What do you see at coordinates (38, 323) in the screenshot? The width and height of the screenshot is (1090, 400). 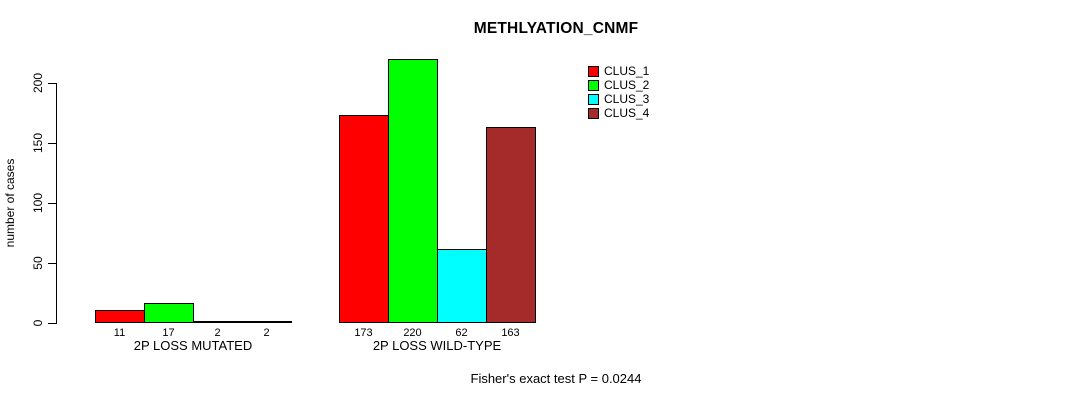 I see `y-tick-label: 0` at bounding box center [38, 323].